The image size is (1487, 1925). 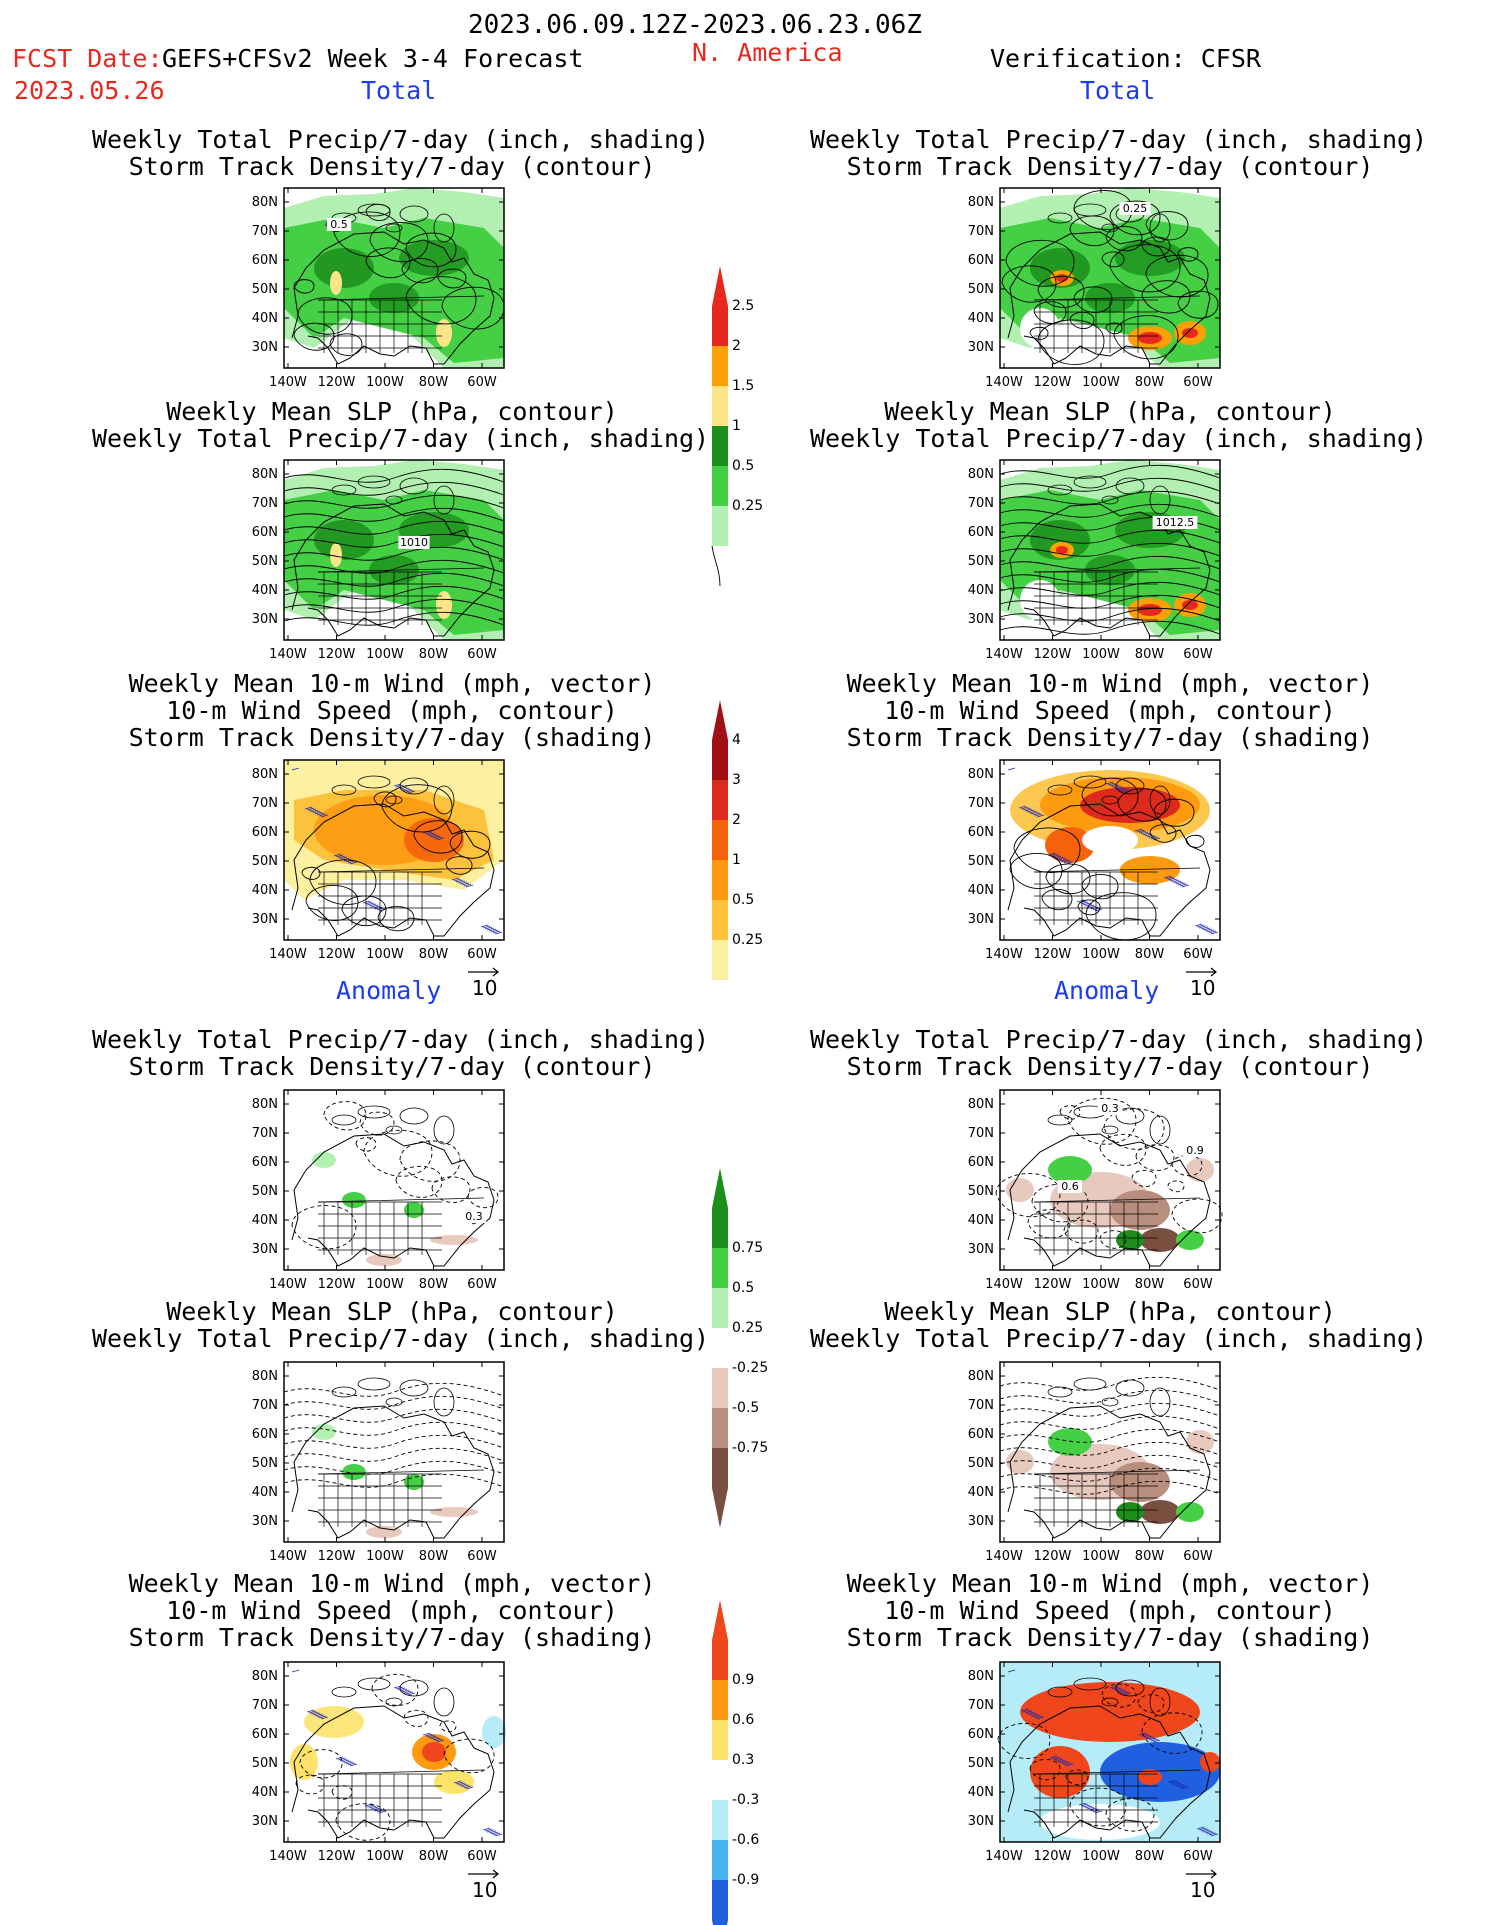 I want to click on contour-label: 0.3, so click(x=474, y=1216).